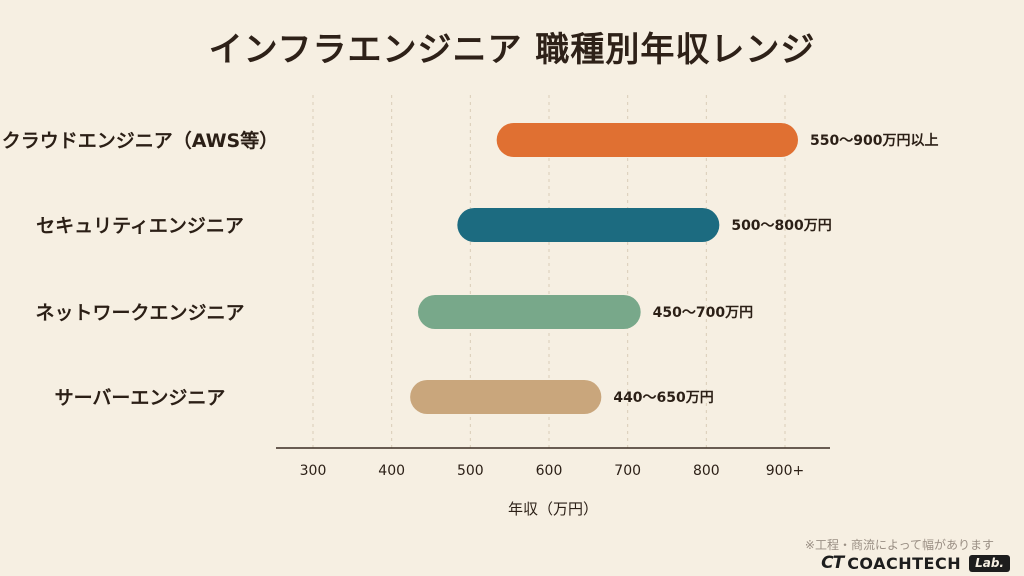 The width and height of the screenshot is (1024, 576). What do you see at coordinates (989, 563) in the screenshot?
I see `brand-lab-badge: Lab.` at bounding box center [989, 563].